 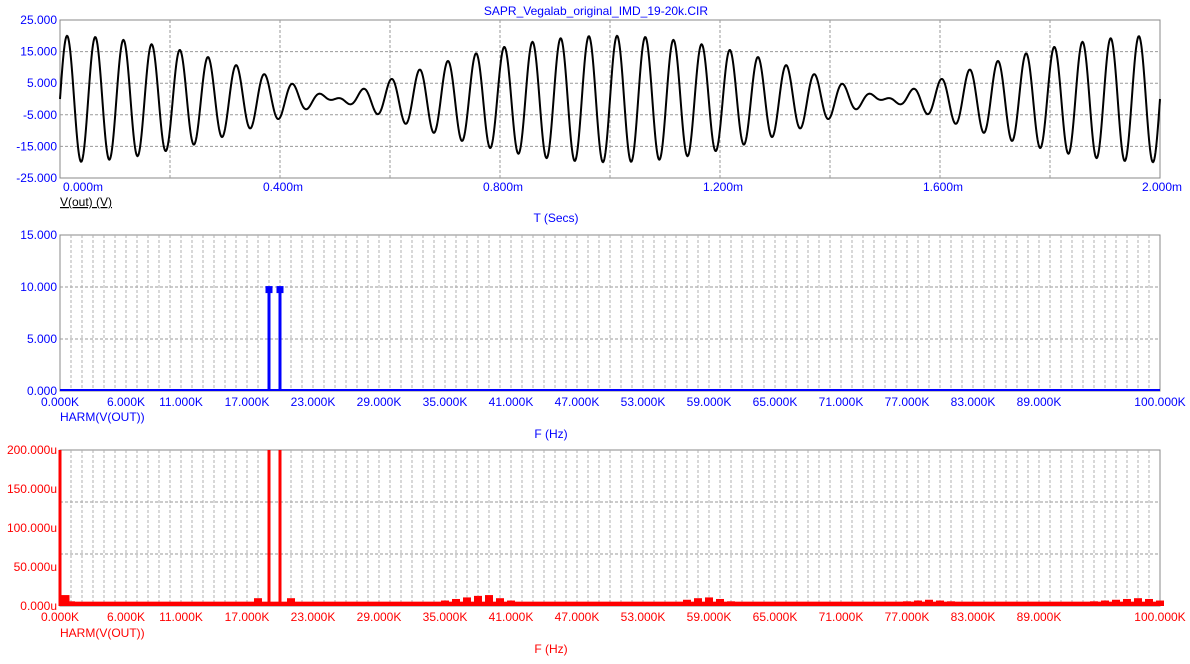 I want to click on x-tick-label: 1.200m, so click(x=723, y=187).